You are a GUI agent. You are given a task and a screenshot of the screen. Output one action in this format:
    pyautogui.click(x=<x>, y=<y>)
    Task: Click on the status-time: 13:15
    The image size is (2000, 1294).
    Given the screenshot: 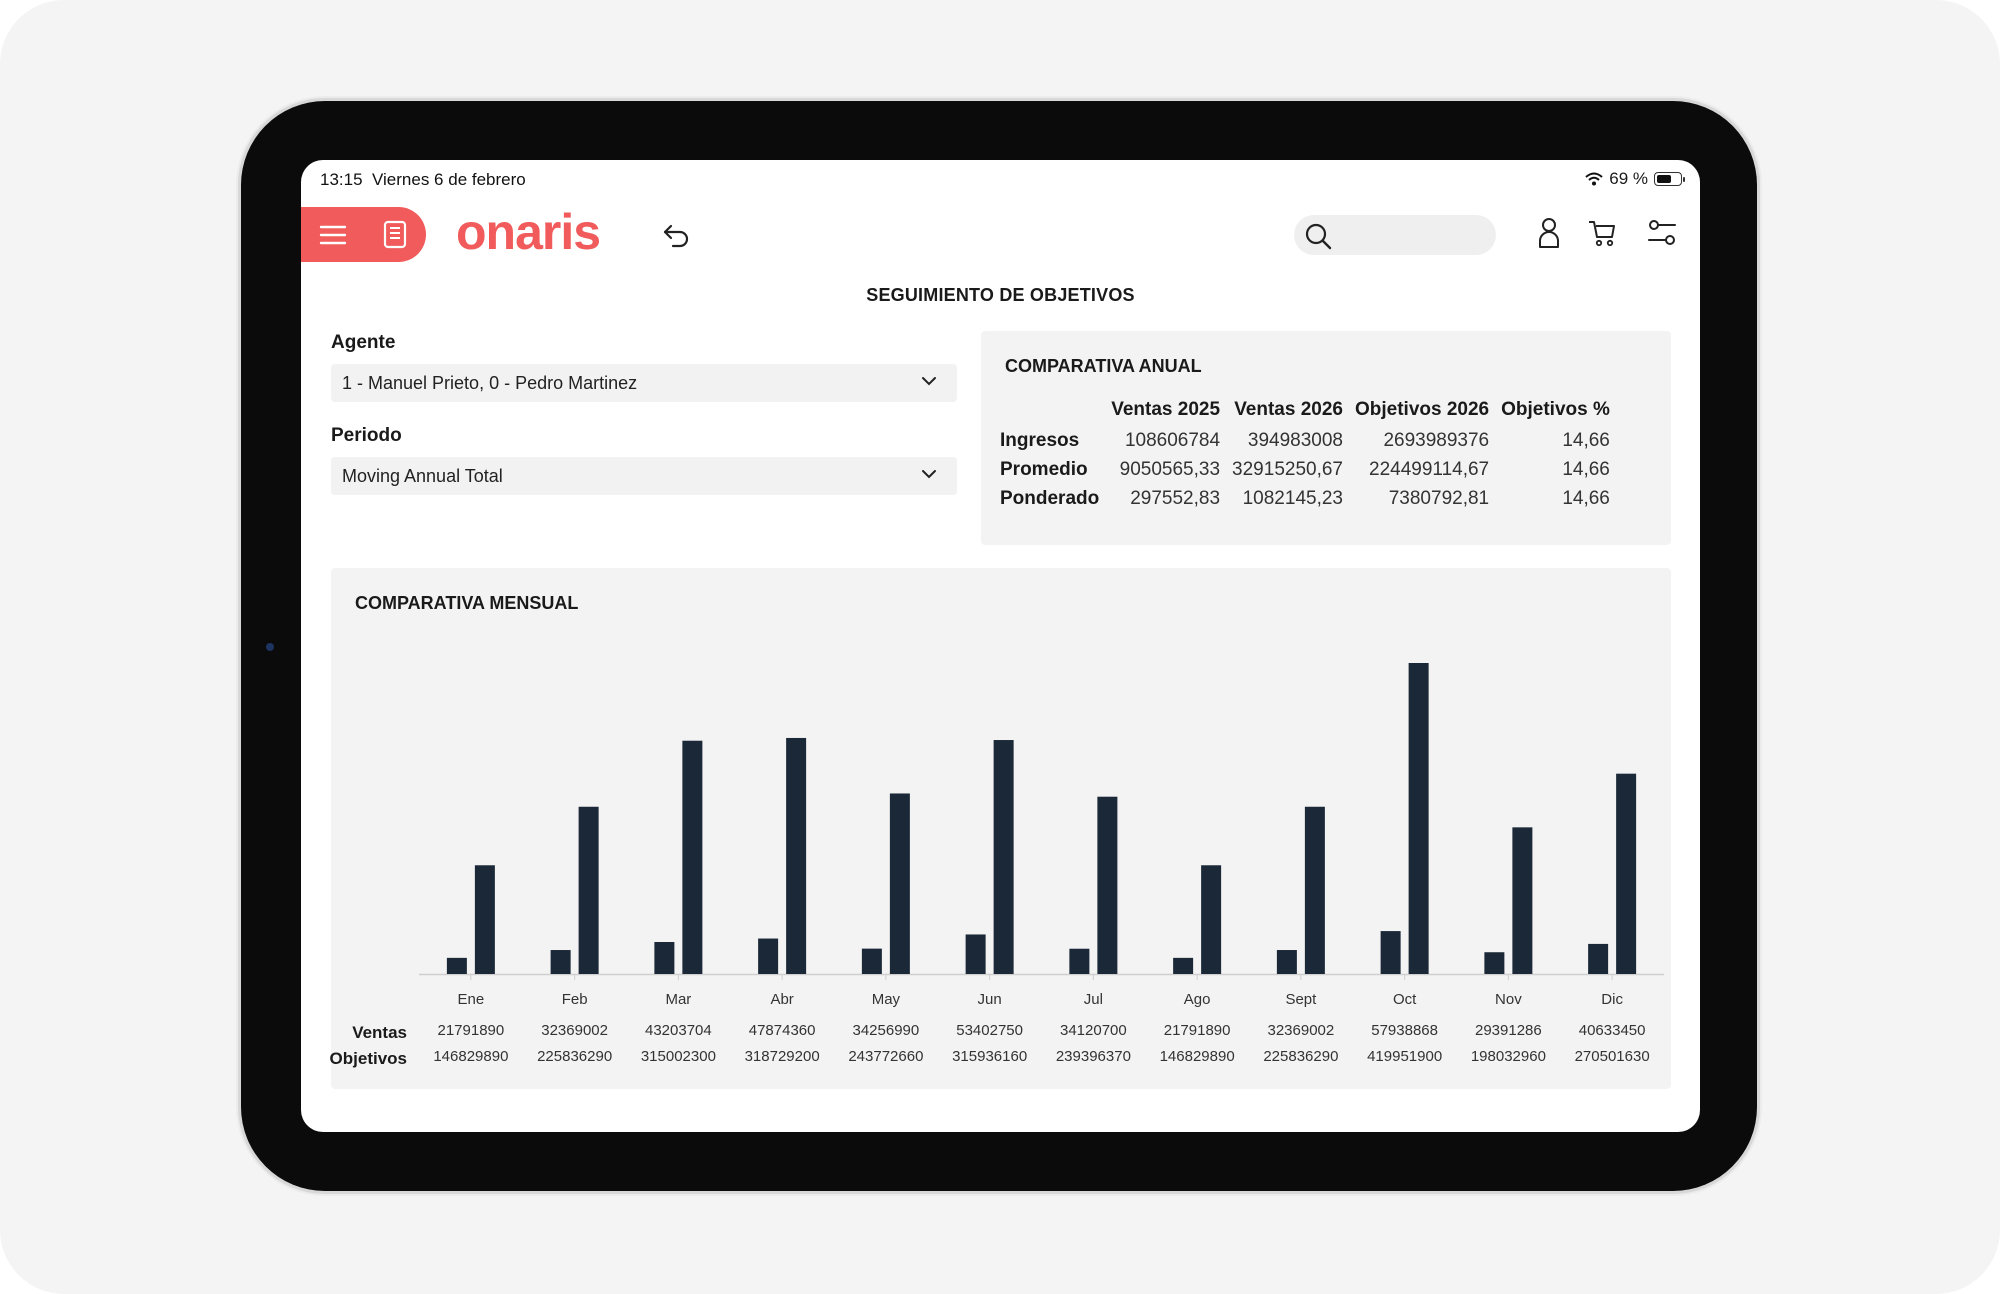 What is the action you would take?
    pyautogui.click(x=341, y=179)
    